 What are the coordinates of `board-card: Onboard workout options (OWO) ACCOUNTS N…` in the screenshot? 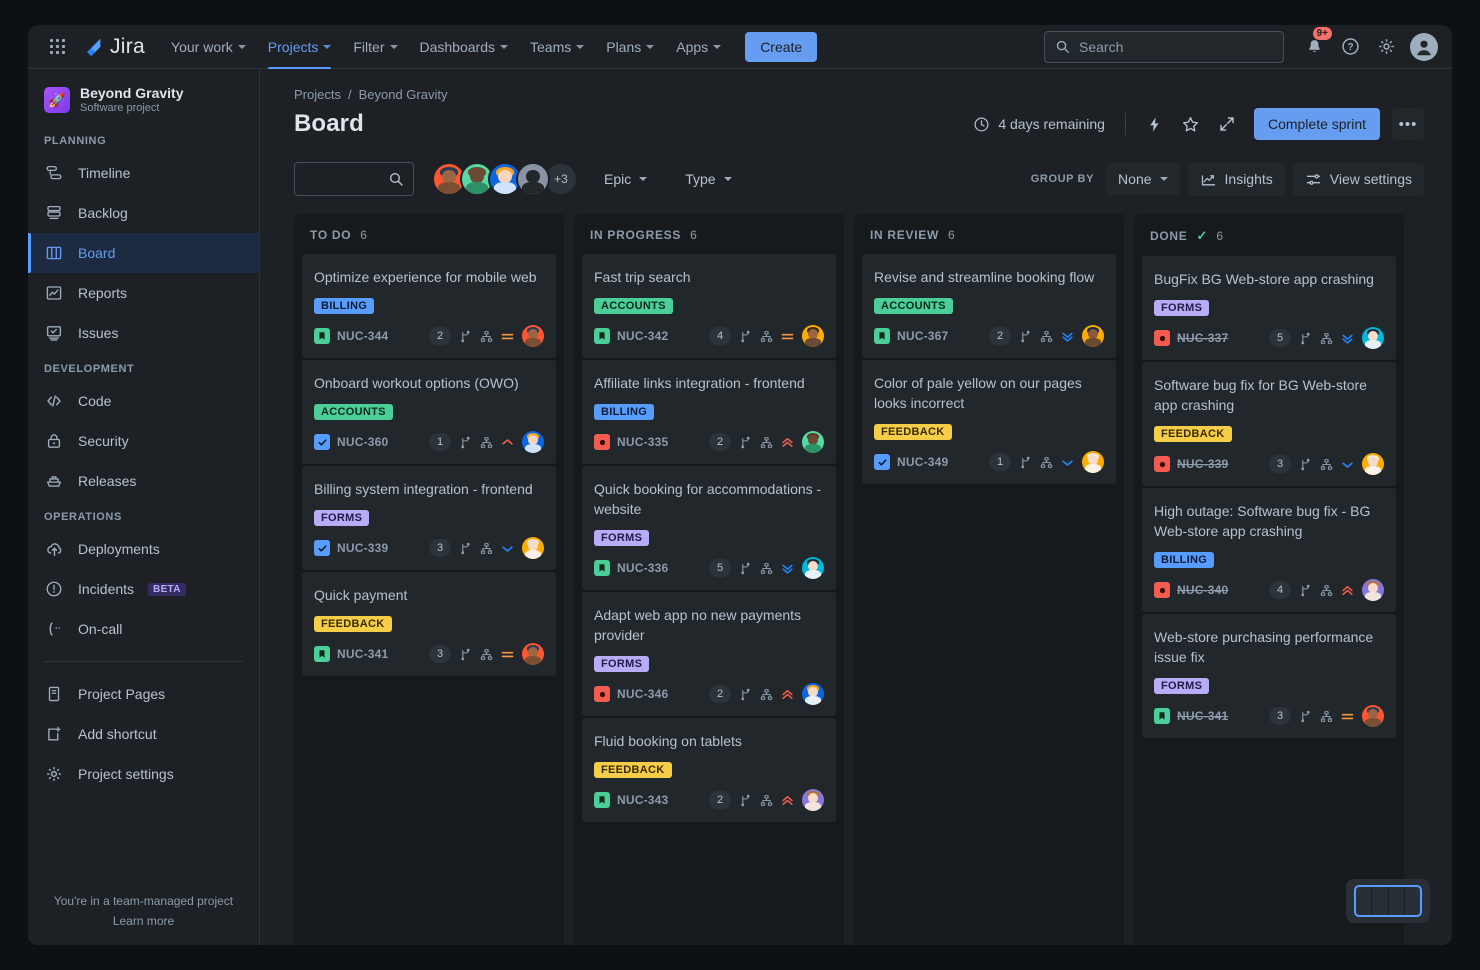 It's located at (429, 412).